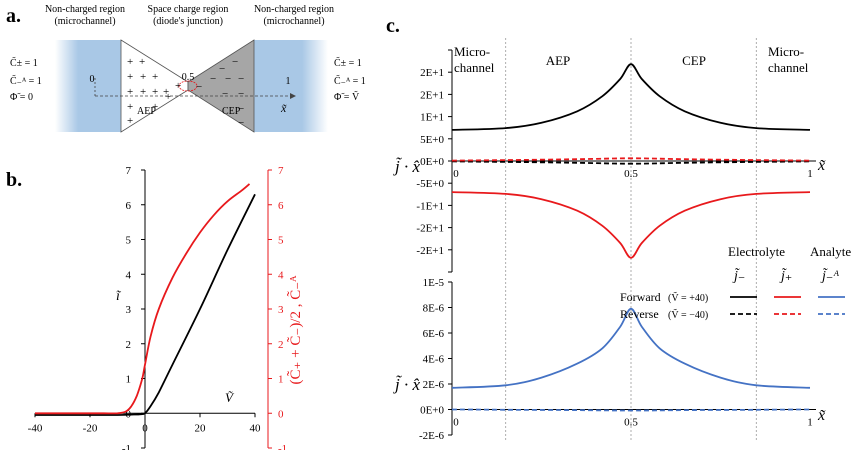 This screenshot has width=858, height=450. What do you see at coordinates (145, 304) in the screenshot?
I see `b-series-current` at bounding box center [145, 304].